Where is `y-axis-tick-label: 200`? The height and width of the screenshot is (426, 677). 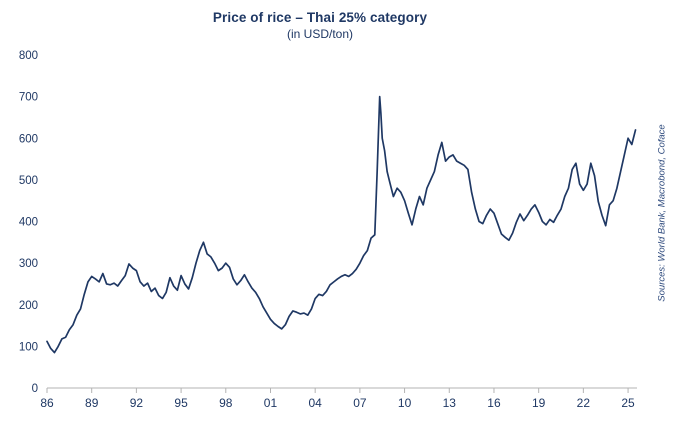 y-axis-tick-label: 200 is located at coordinates (28, 306).